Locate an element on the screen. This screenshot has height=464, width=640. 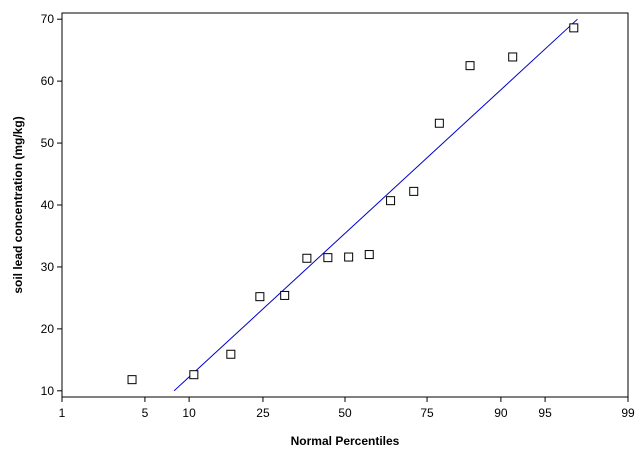
x-tick-label: 99 is located at coordinates (628, 413).